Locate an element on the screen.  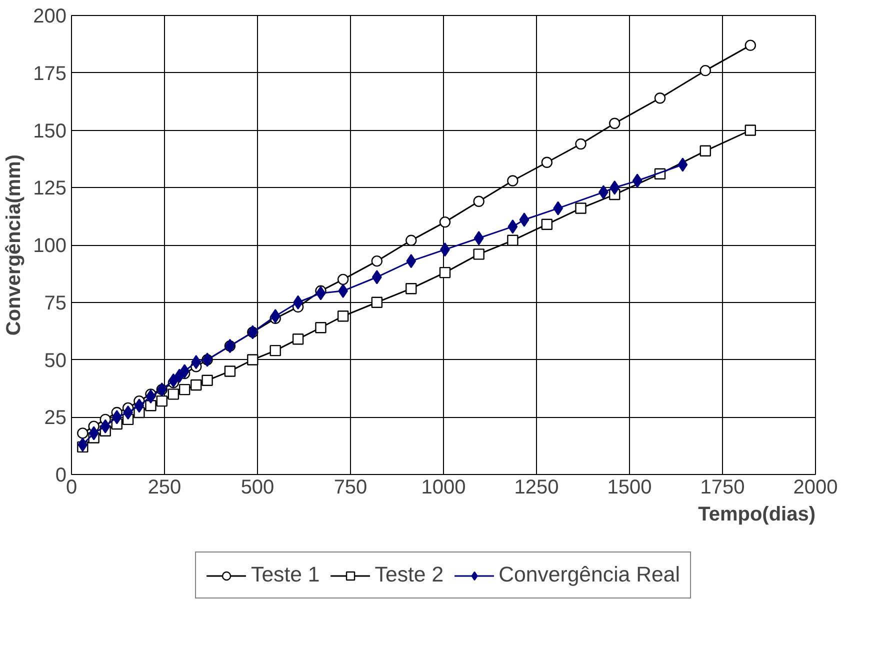
y-tick-label: 25 is located at coordinates (55, 418).